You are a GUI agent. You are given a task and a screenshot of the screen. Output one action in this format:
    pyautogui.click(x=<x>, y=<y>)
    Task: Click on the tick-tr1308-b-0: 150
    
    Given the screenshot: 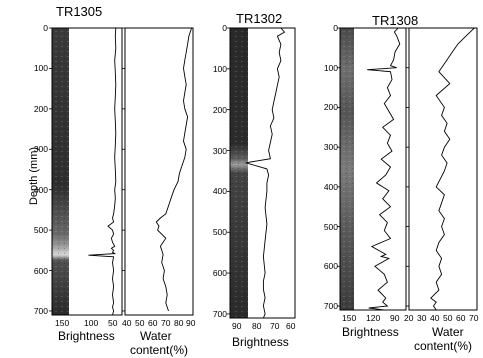 What is the action you would take?
    pyautogui.click(x=349, y=318)
    